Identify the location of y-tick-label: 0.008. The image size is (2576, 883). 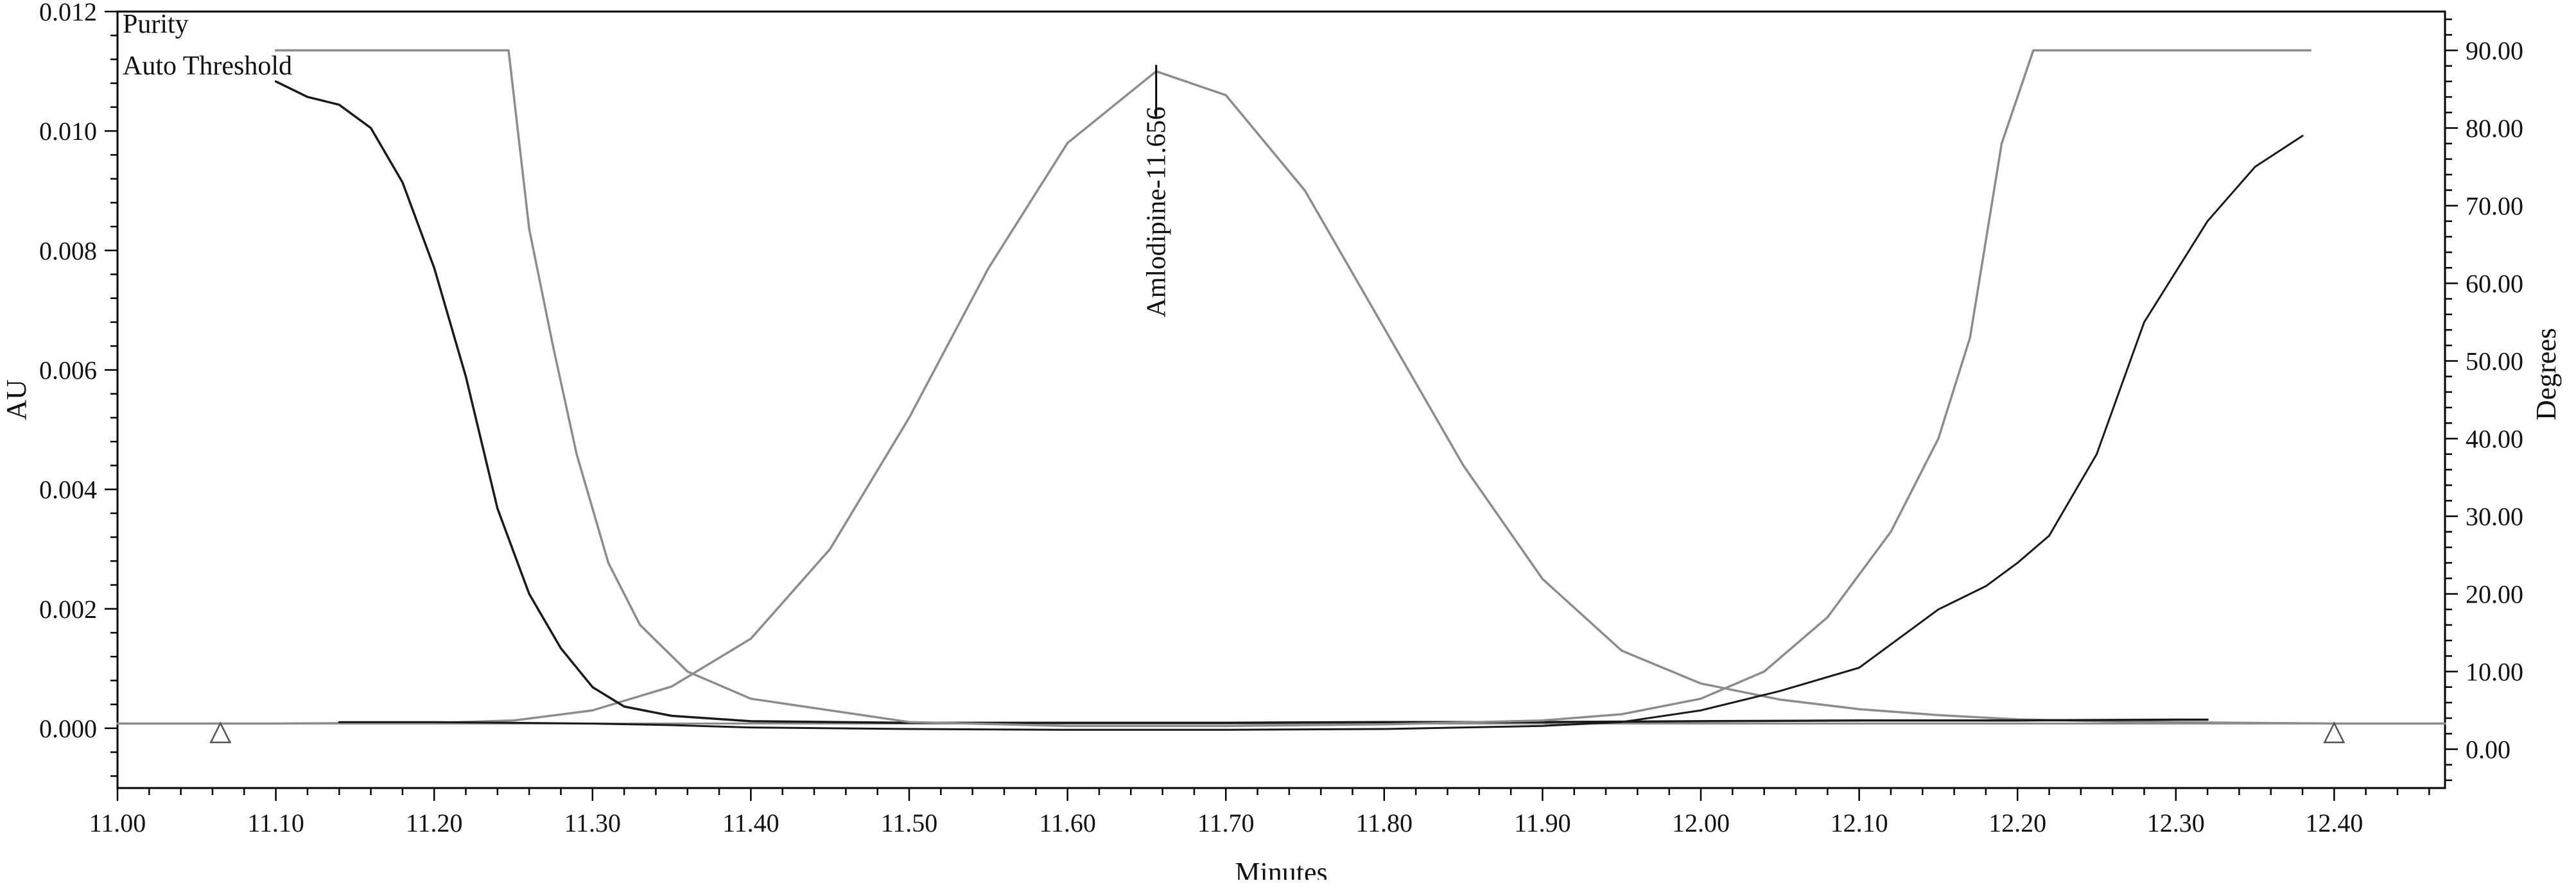
(68, 251).